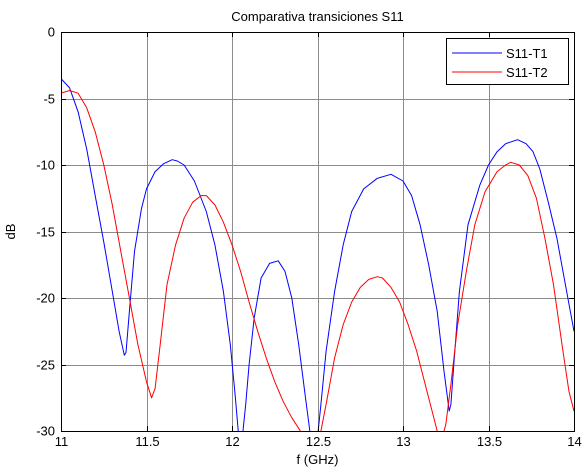 This screenshot has width=584, height=475. What do you see at coordinates (49, 99) in the screenshot?
I see `y-tick-label: -5` at bounding box center [49, 99].